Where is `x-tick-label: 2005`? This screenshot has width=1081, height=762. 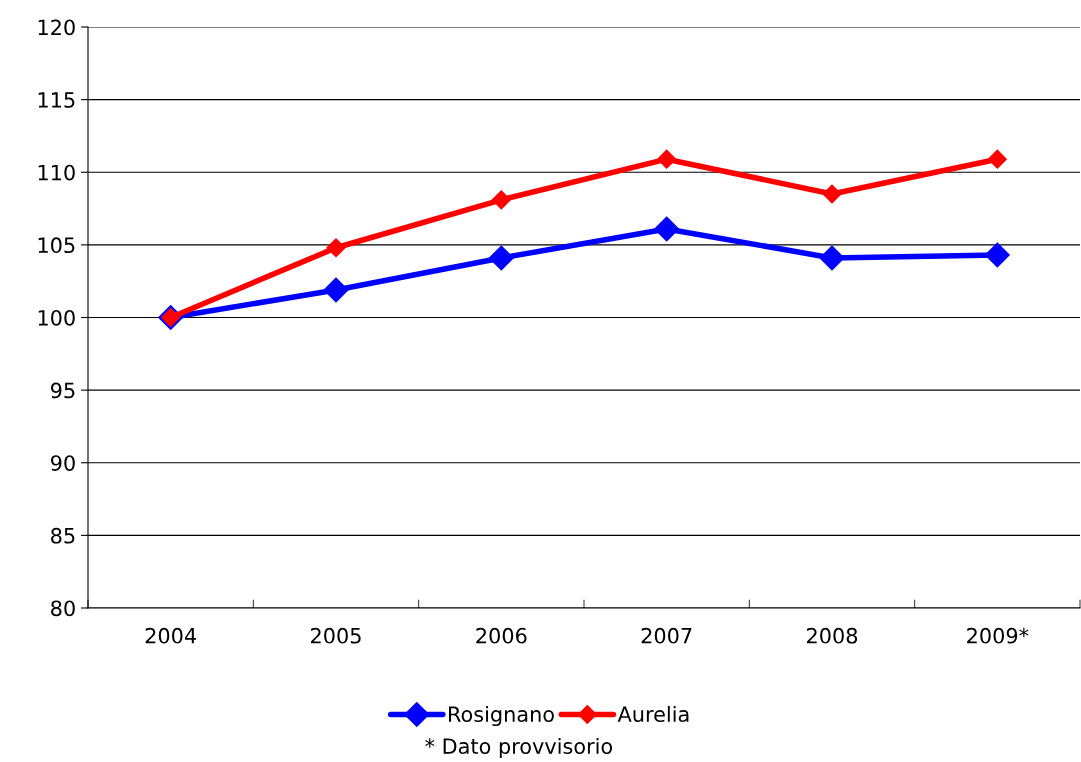
x-tick-label: 2005 is located at coordinates (336, 635).